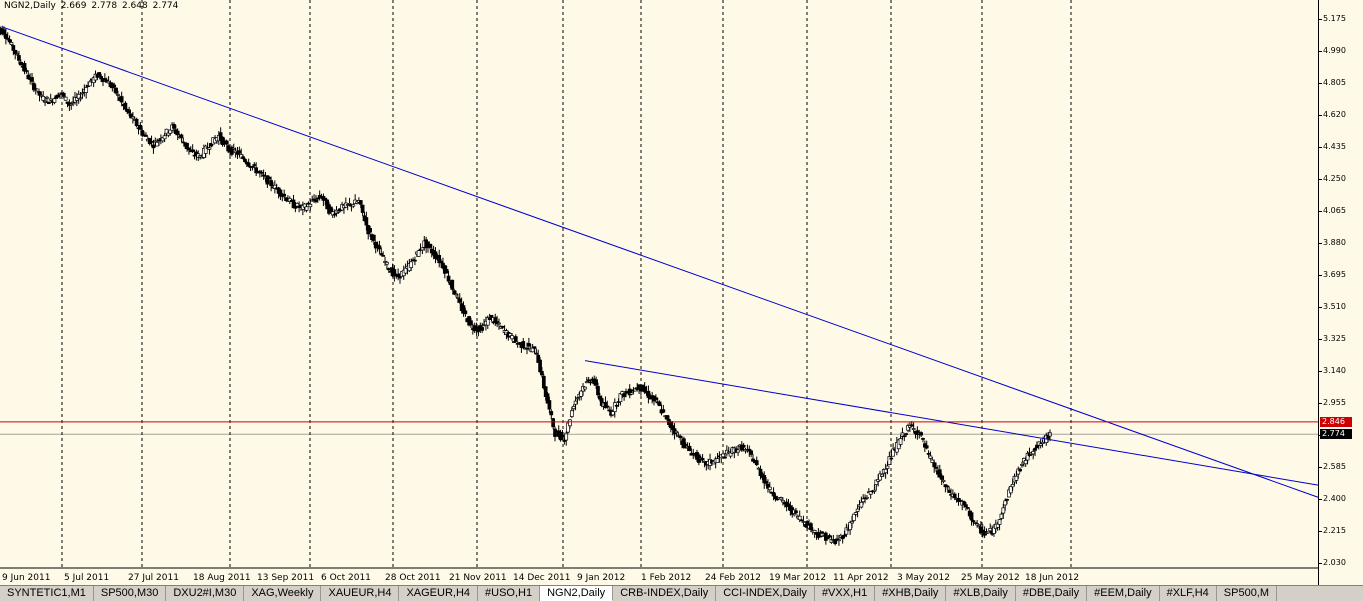 The width and height of the screenshot is (1363, 601). Describe the element at coordinates (283, 593) in the screenshot. I see `chart-tab: XAG,Weekly` at that location.